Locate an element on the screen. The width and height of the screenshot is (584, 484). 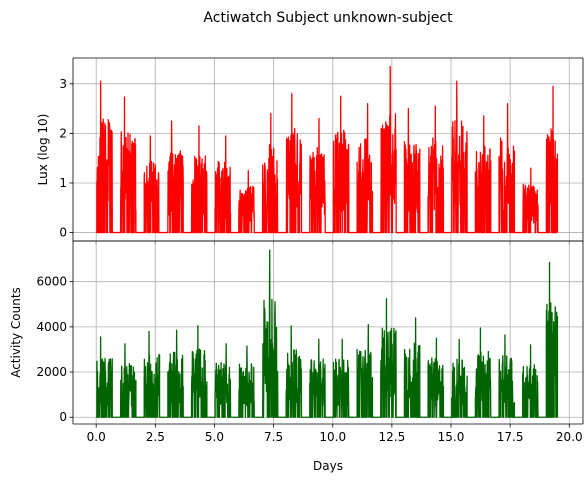
lux-ytick-label-3: 3 is located at coordinates (63, 84).